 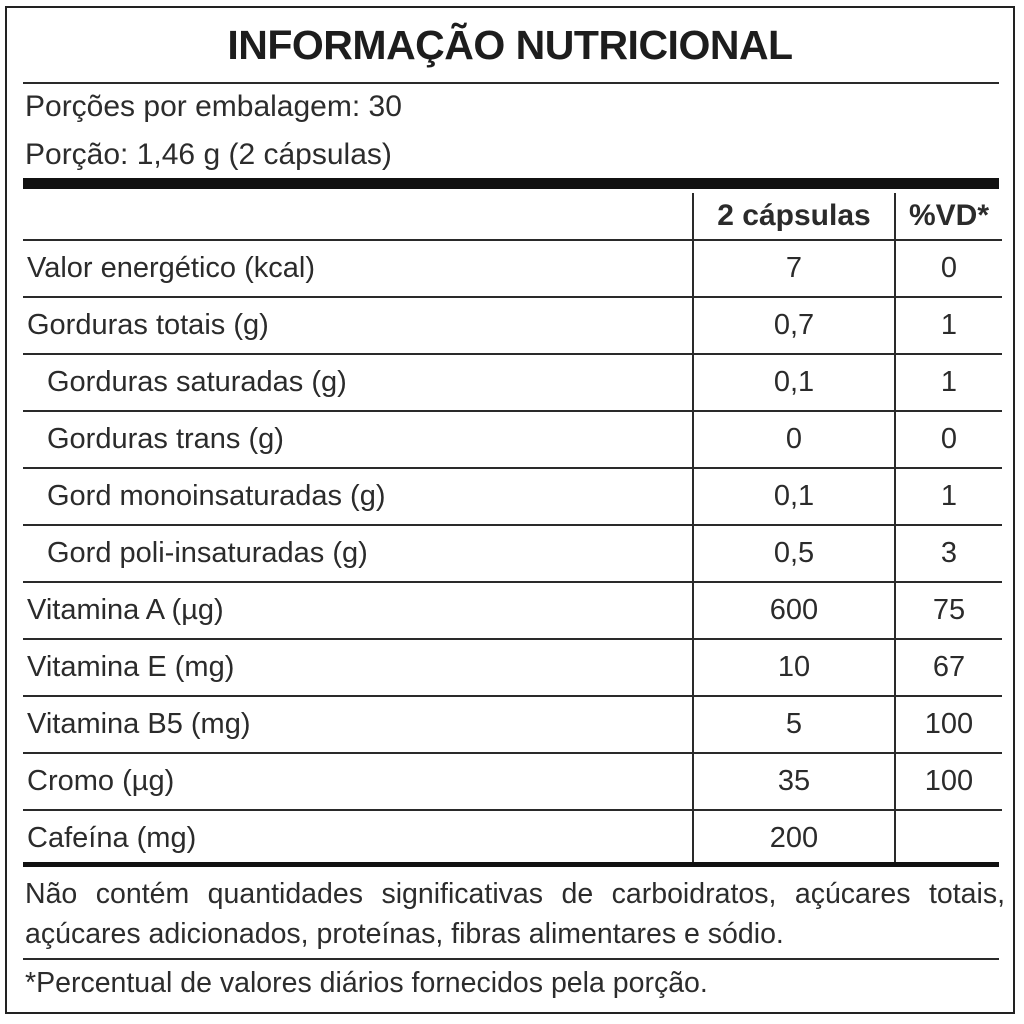 I want to click on table-row: Gord poli-insaturadas (g) 0,5 3, so click(x=512, y=554).